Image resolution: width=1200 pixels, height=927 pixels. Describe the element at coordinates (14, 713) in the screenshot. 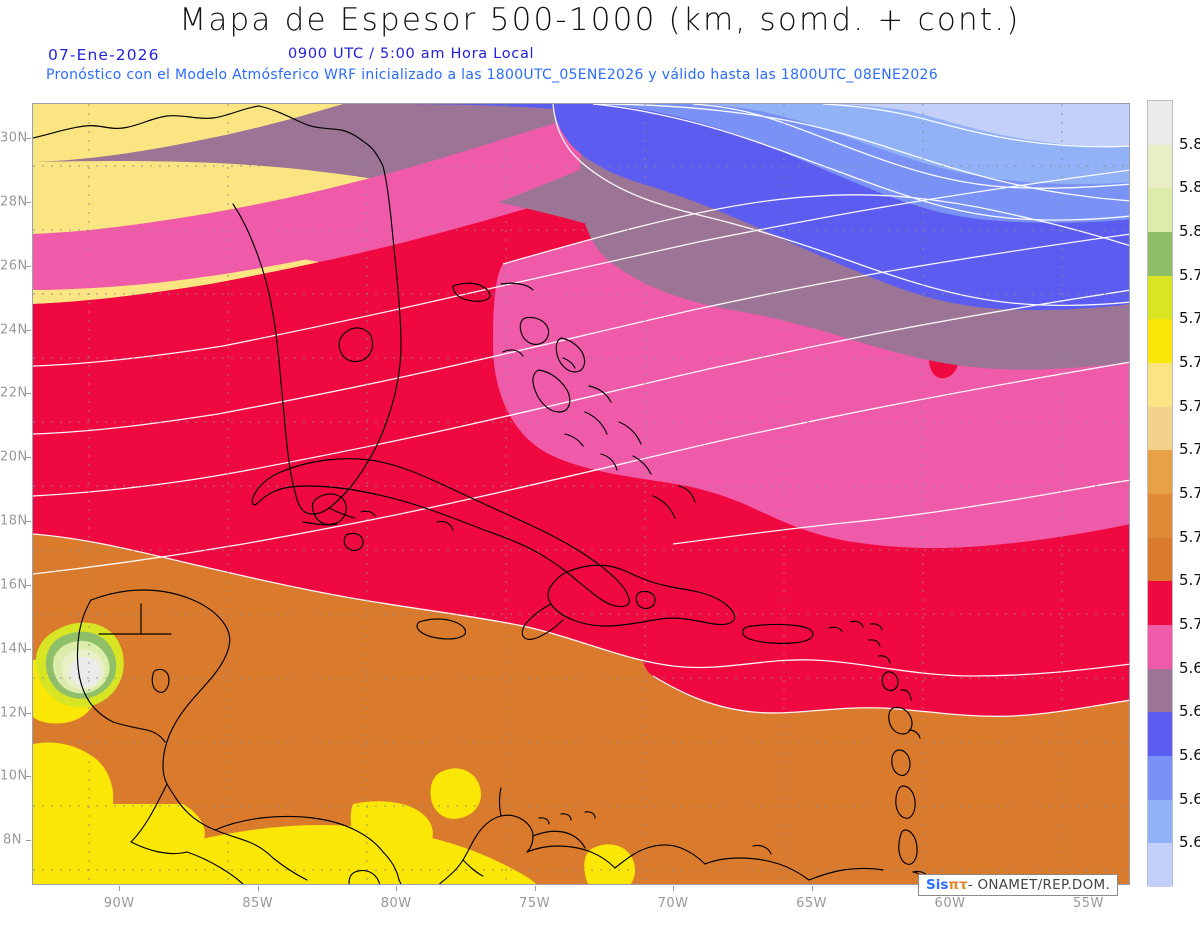

I see `y-axis-tick-label: 12N` at that location.